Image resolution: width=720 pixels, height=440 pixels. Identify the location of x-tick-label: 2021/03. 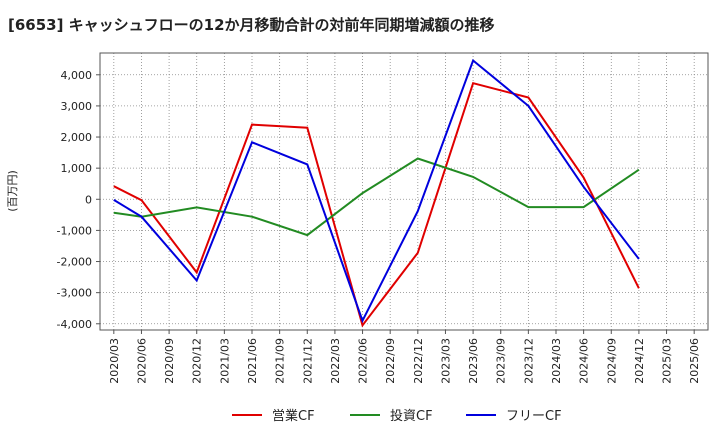
(224, 361).